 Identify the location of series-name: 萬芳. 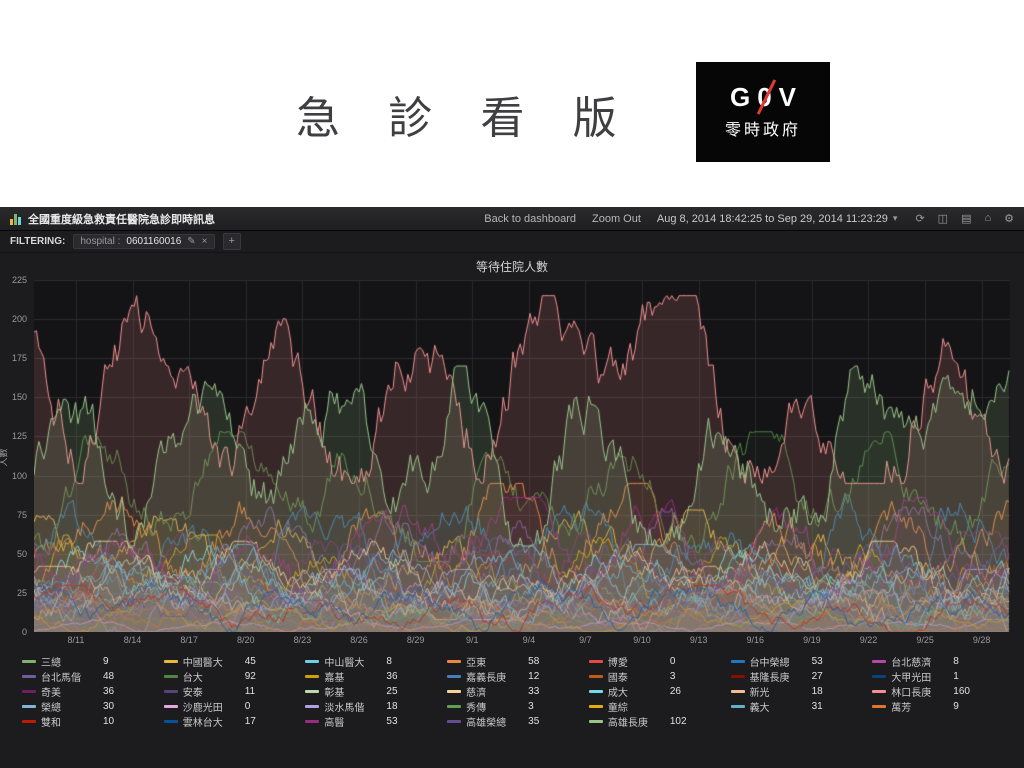
(901, 708).